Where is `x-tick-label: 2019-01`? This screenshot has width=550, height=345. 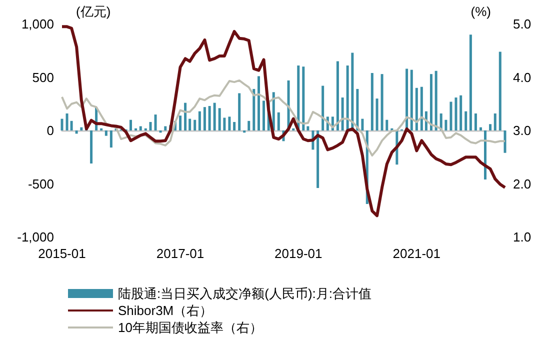 x-tick-label: 2019-01 is located at coordinates (298, 253).